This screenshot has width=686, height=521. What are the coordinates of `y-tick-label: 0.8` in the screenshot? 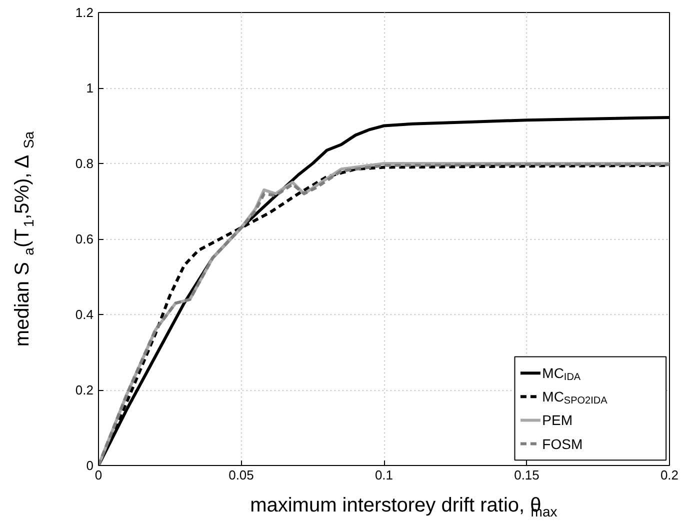 It's located at (84, 163).